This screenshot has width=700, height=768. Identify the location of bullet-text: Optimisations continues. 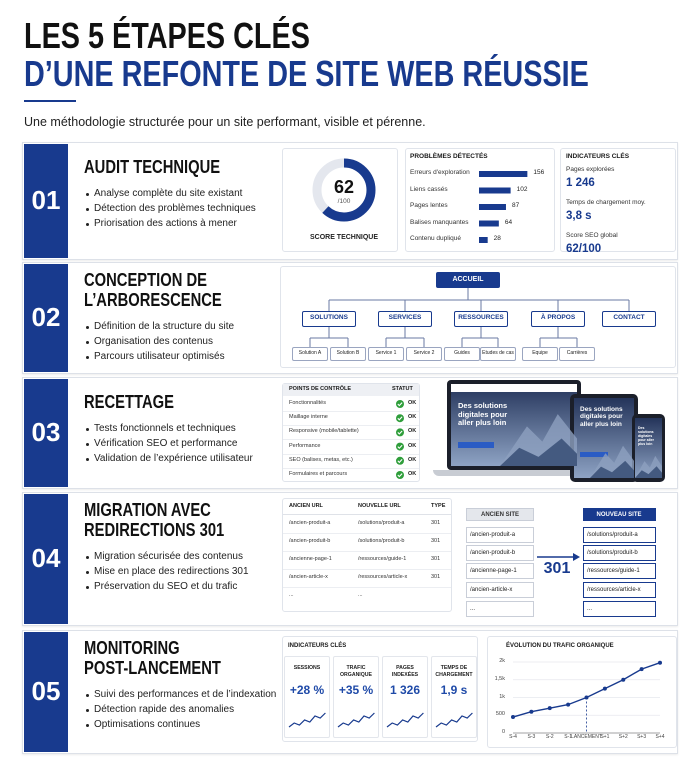
(147, 724).